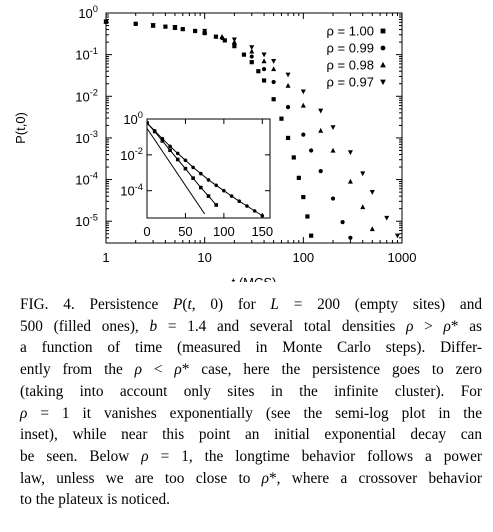 This screenshot has width=493, height=532. I want to click on math-symbol: t, so click(189, 304).